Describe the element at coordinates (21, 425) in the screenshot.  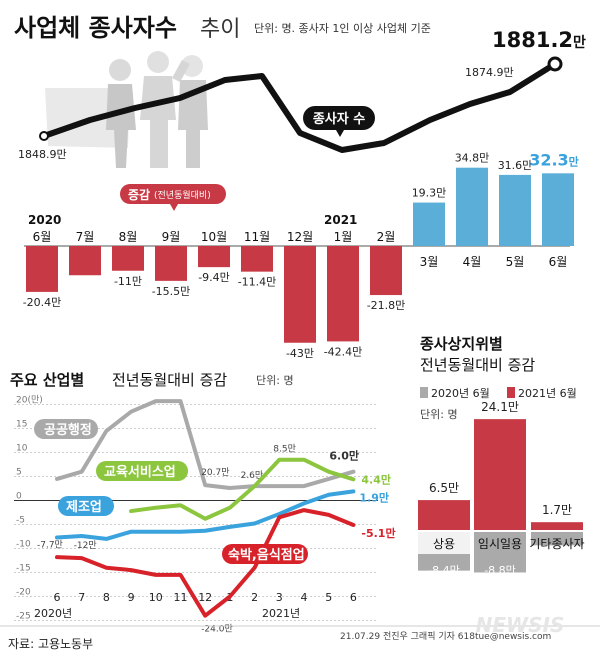
I see `ind-y-tick: 15` at that location.